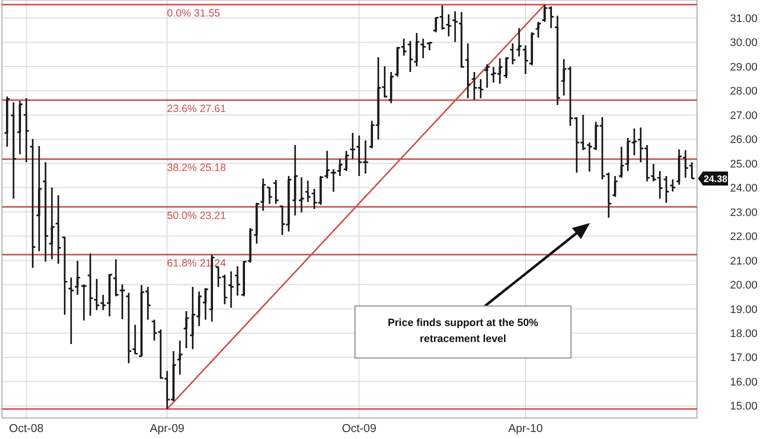 Image resolution: width=761 pixels, height=439 pixels. I want to click on y-tick-label: 29.00, so click(744, 67).